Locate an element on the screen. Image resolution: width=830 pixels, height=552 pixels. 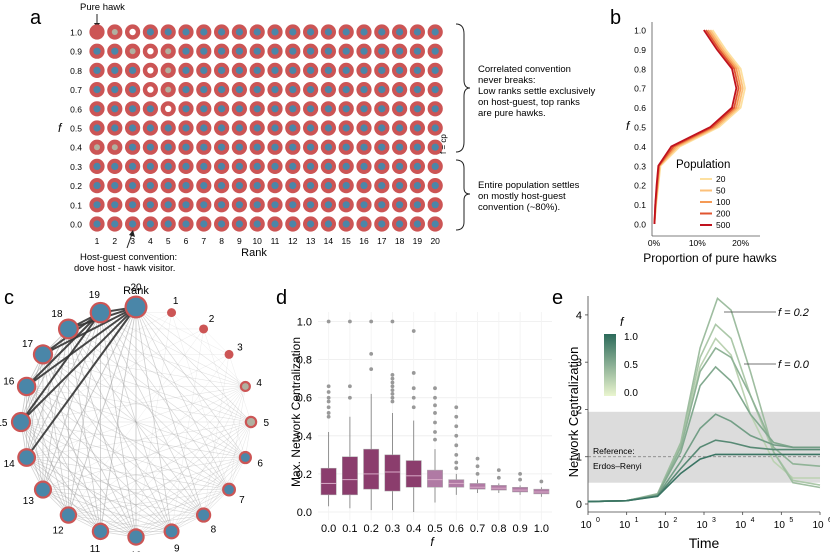
panel-d-label: d is located at coordinates (281, 298).